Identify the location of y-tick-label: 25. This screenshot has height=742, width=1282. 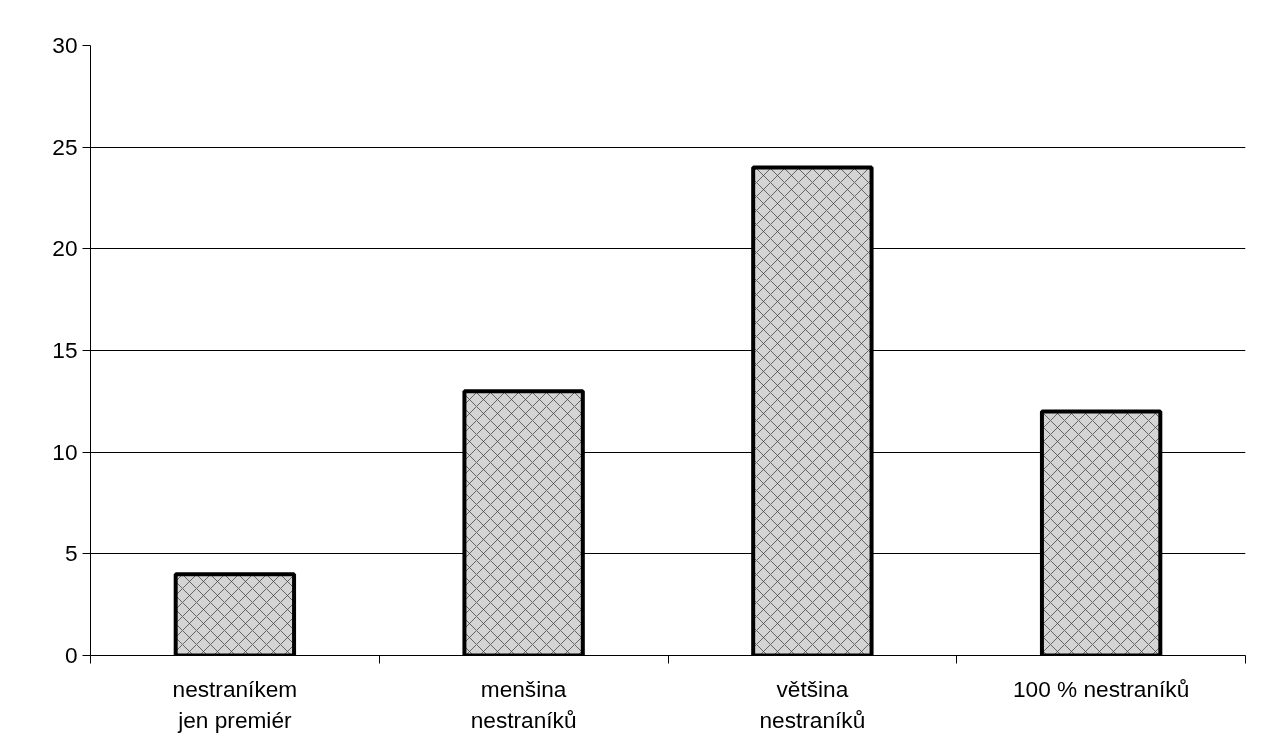
(65, 146).